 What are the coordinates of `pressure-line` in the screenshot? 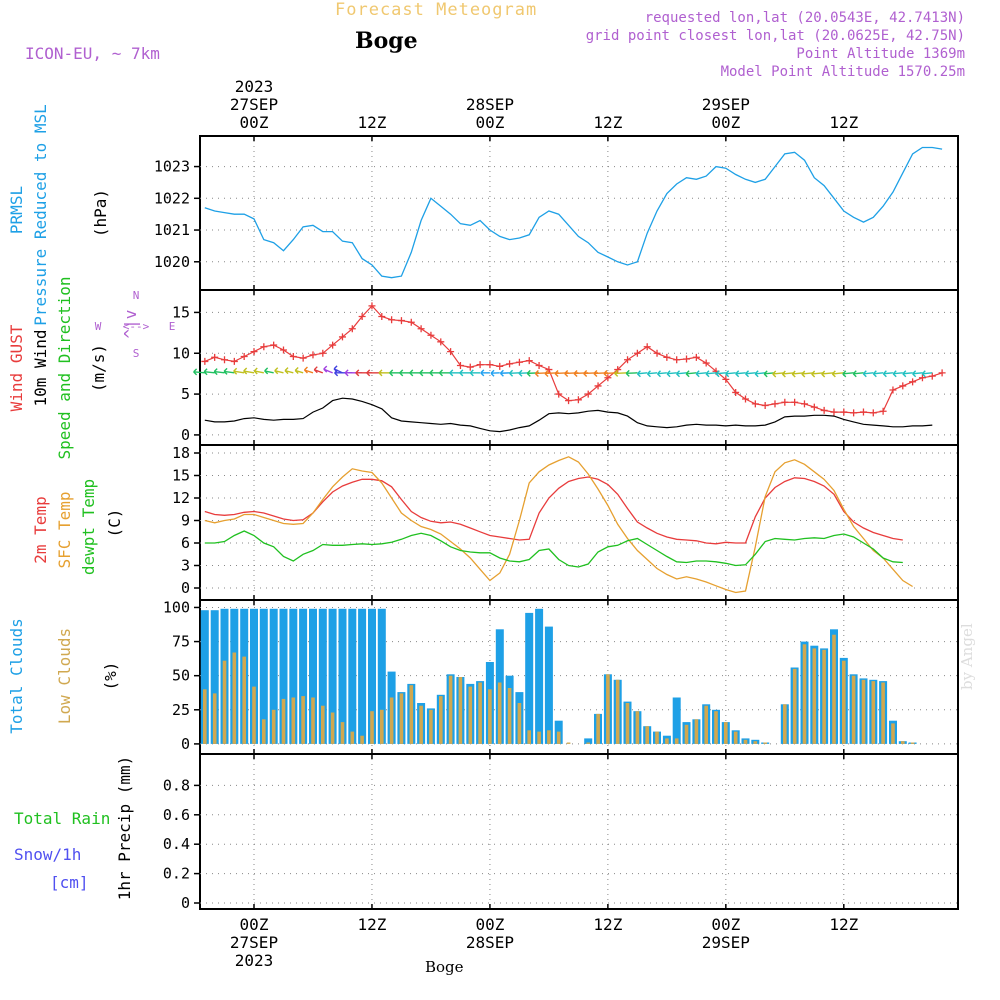 It's located at (573, 212).